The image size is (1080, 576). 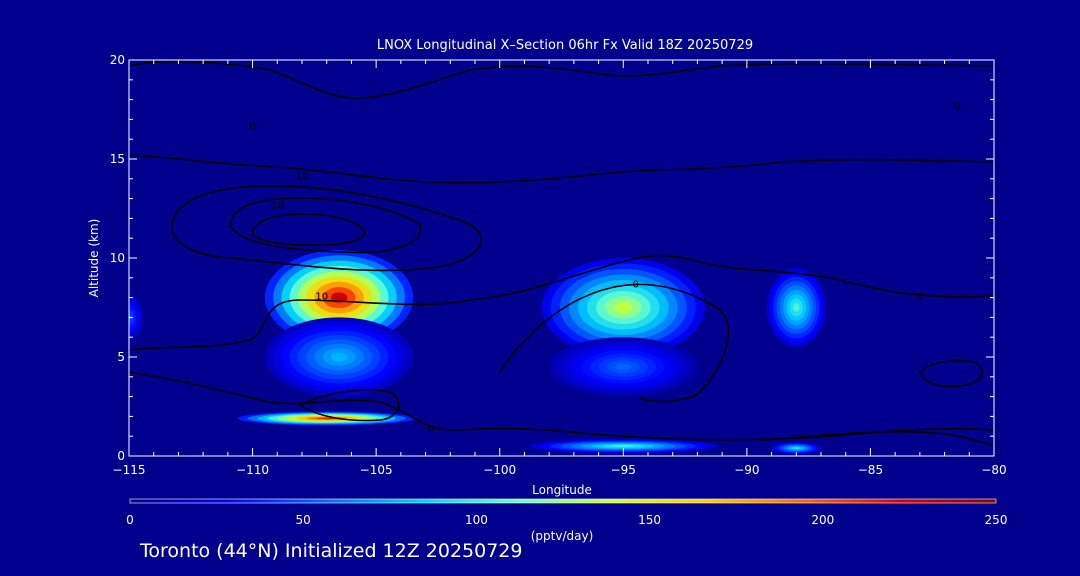 What do you see at coordinates (376, 470) in the screenshot?
I see `x-tick-label: −105` at bounding box center [376, 470].